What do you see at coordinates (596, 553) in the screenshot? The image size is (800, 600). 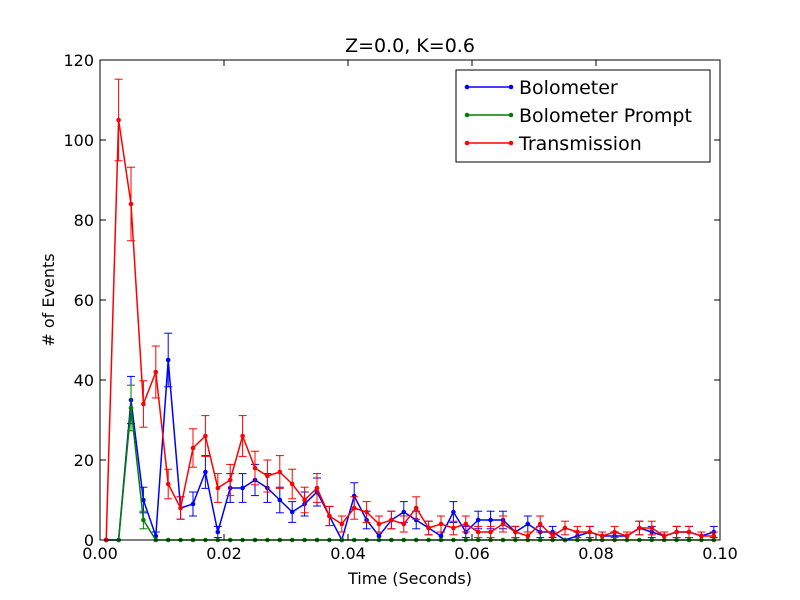 I see `x-tick-label: 0.08` at bounding box center [596, 553].